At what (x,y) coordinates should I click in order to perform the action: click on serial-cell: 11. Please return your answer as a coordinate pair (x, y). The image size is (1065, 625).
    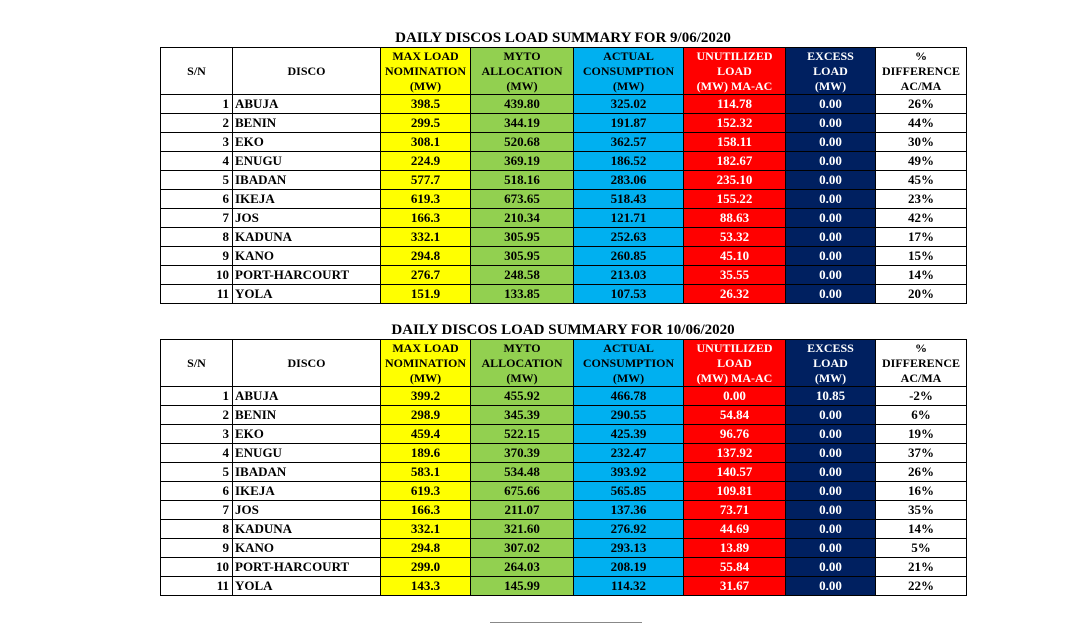
    Looking at the image, I should click on (196, 586).